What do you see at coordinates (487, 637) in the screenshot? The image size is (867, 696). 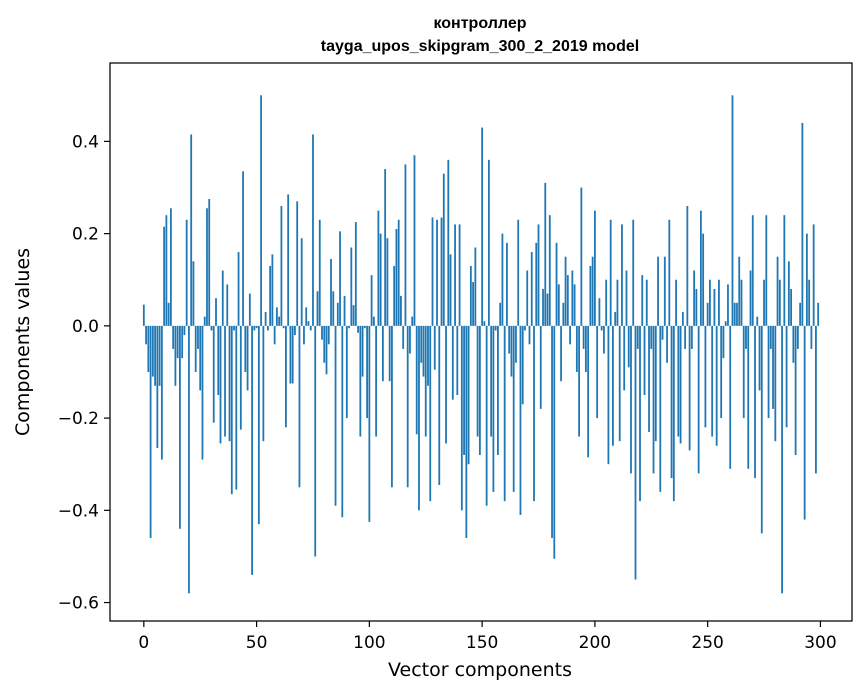 I see `x-axis-ticks: 0 50 100 150 200 250 300` at bounding box center [487, 637].